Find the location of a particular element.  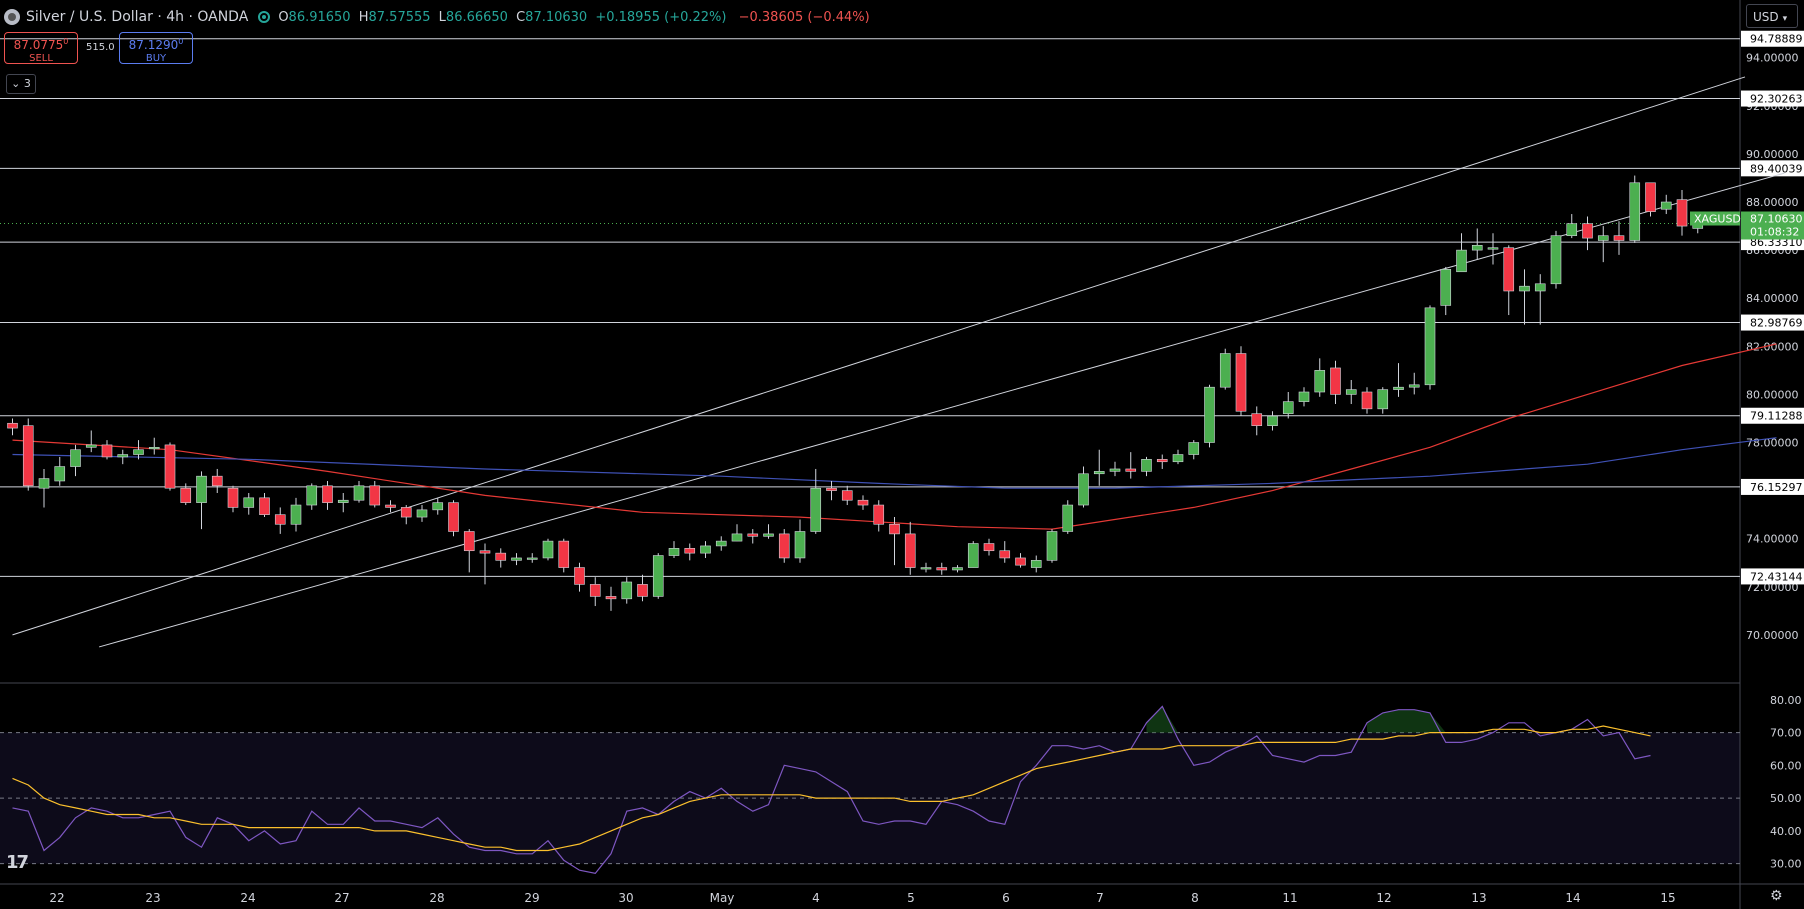

currency-selector: USD ▾ is located at coordinates (1772, 16).